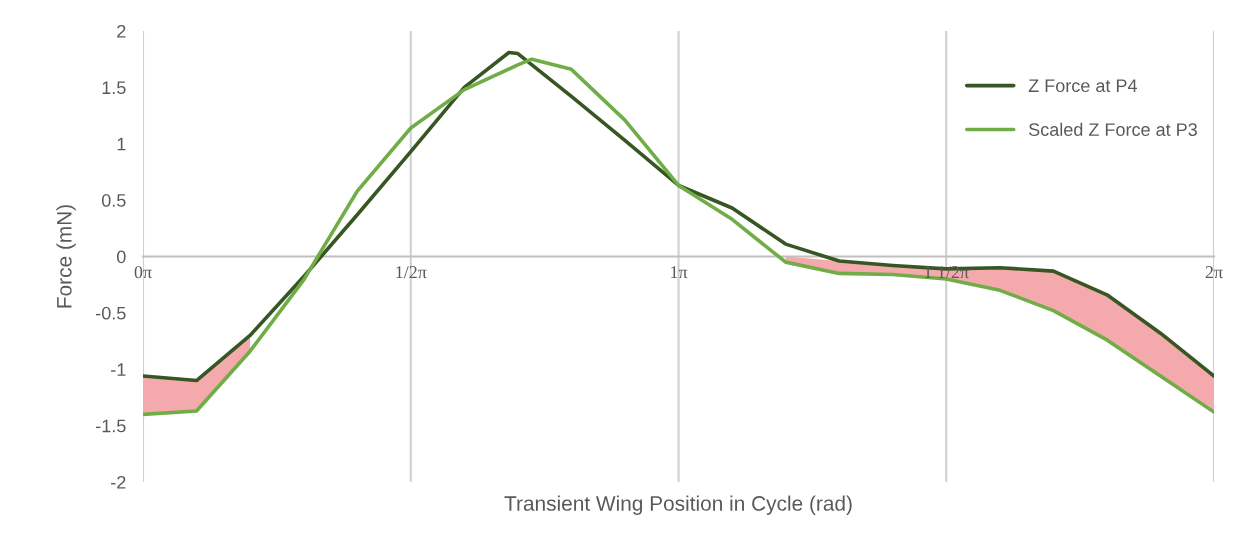  Describe the element at coordinates (118, 482) in the screenshot. I see `y-tick-label: -2` at that location.